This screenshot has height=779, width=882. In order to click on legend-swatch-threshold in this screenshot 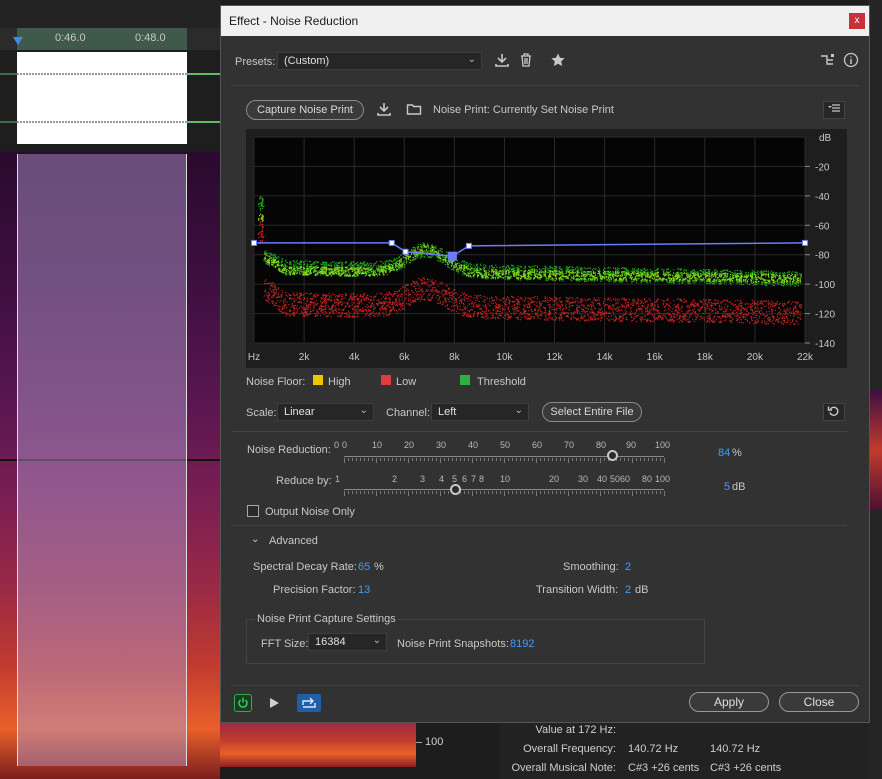, I will do `click(465, 380)`.